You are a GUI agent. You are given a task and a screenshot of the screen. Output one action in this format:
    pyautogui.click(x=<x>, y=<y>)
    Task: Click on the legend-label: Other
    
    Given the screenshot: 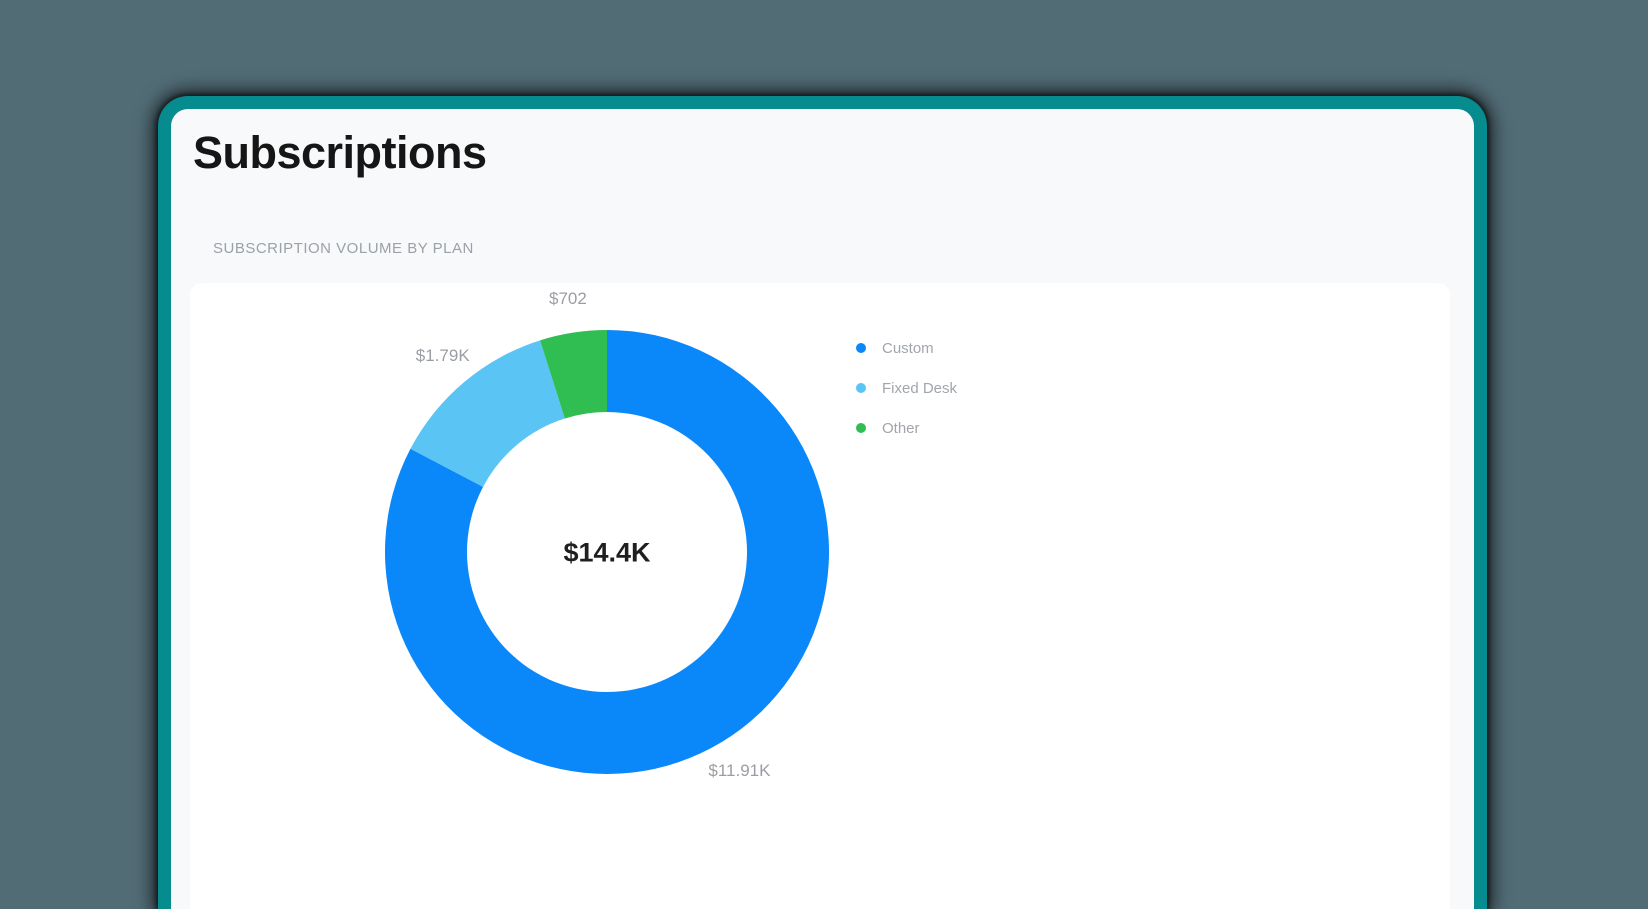 What is the action you would take?
    pyautogui.click(x=901, y=428)
    